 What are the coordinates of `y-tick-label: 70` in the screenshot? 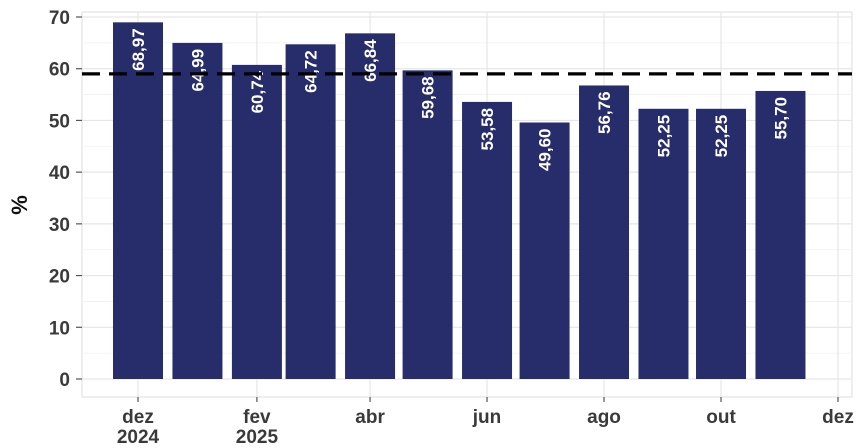 It's located at (59, 18).